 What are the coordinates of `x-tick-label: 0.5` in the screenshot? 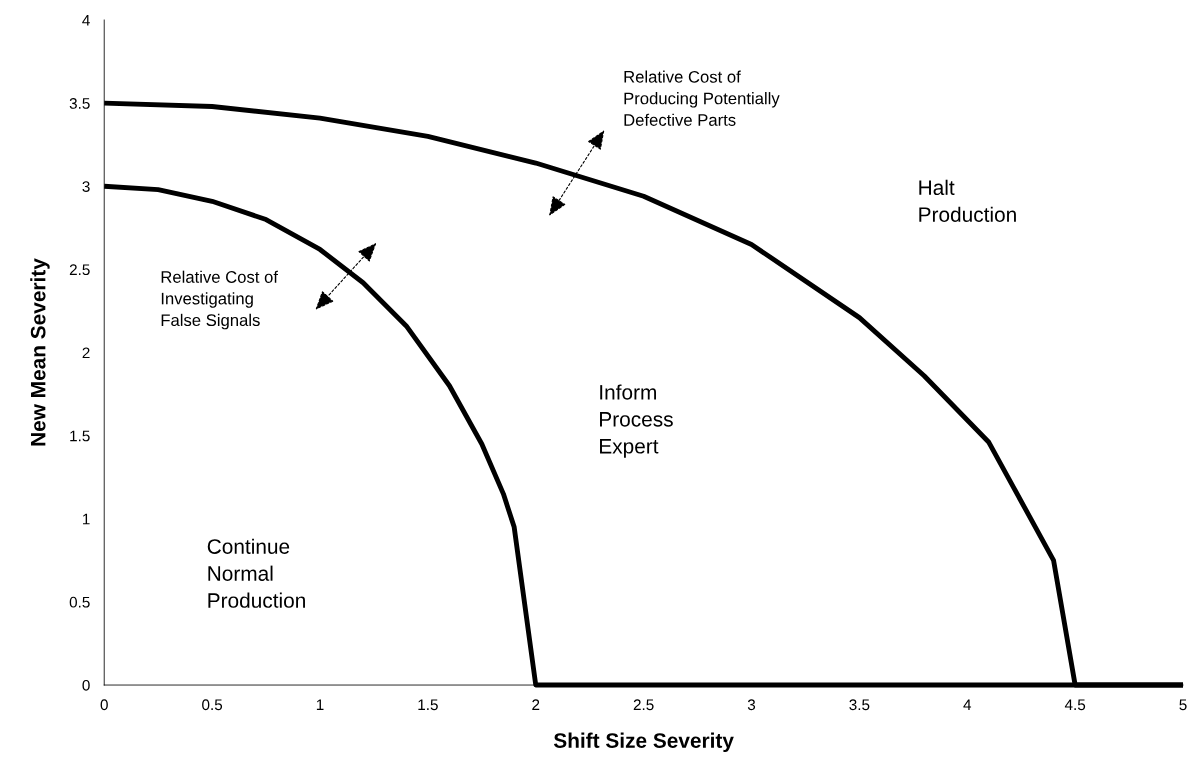 It's located at (212, 705).